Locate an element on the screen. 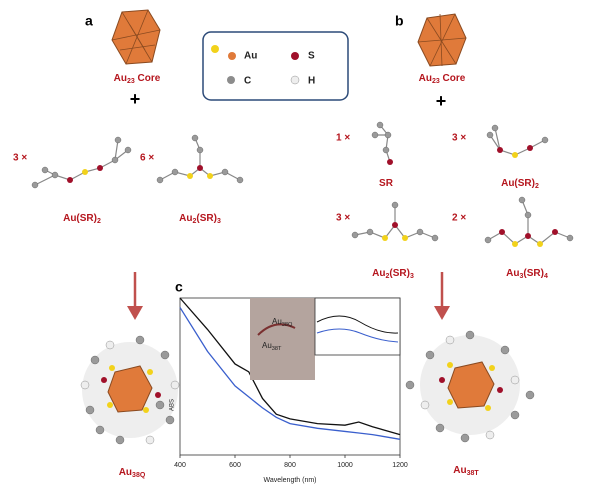 The width and height of the screenshot is (600, 493). arrow is located at coordinates (288, 296).